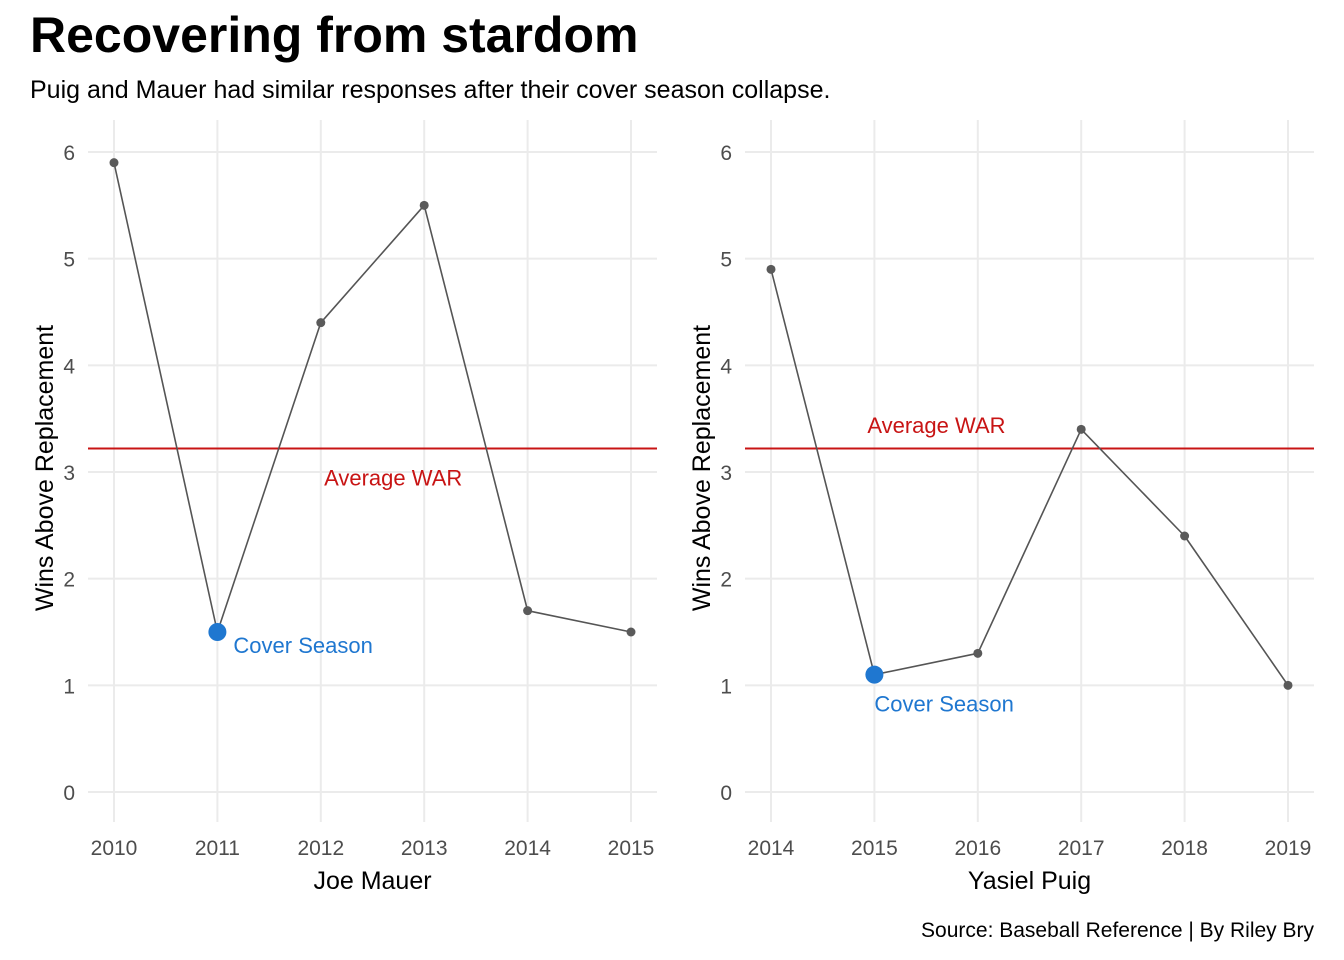 The width and height of the screenshot is (1344, 960). Describe the element at coordinates (114, 848) in the screenshot. I see `x-tick-label: 2010` at that location.